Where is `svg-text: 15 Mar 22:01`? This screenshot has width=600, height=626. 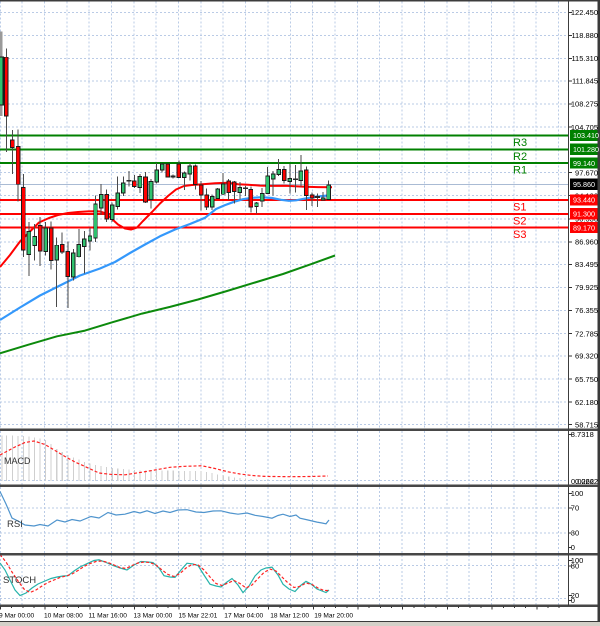
svg-text: 15 Mar 22:01 is located at coordinates (198, 616).